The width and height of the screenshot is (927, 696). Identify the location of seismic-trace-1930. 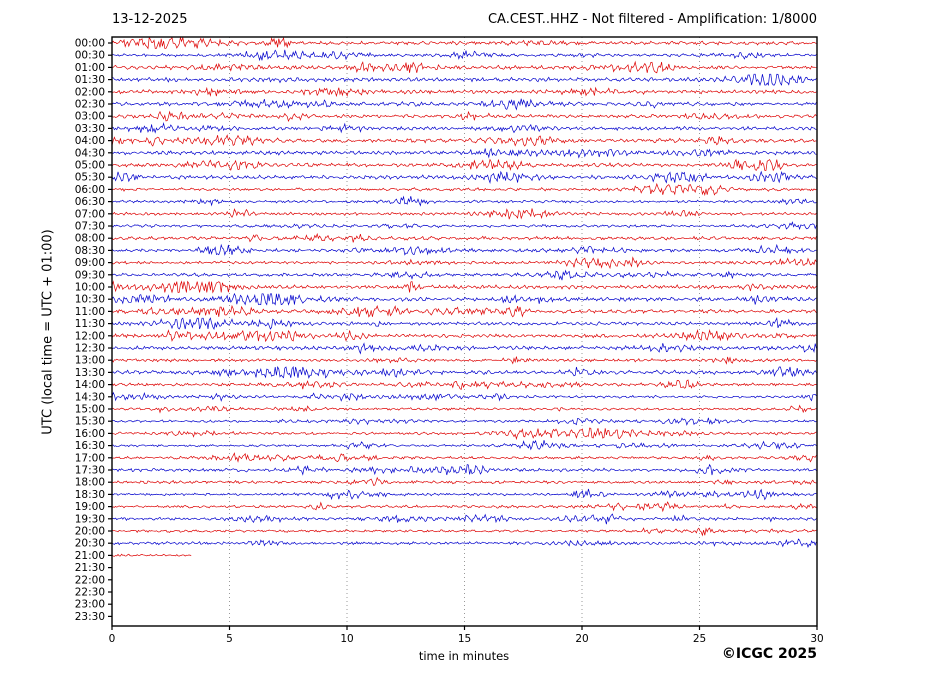
(464, 519).